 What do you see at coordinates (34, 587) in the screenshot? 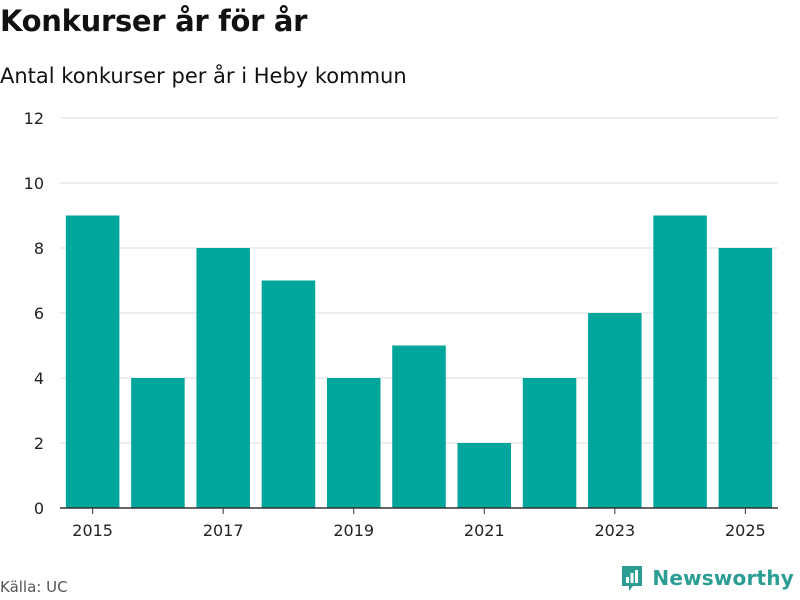
I see `source-label: Källa: UC` at bounding box center [34, 587].